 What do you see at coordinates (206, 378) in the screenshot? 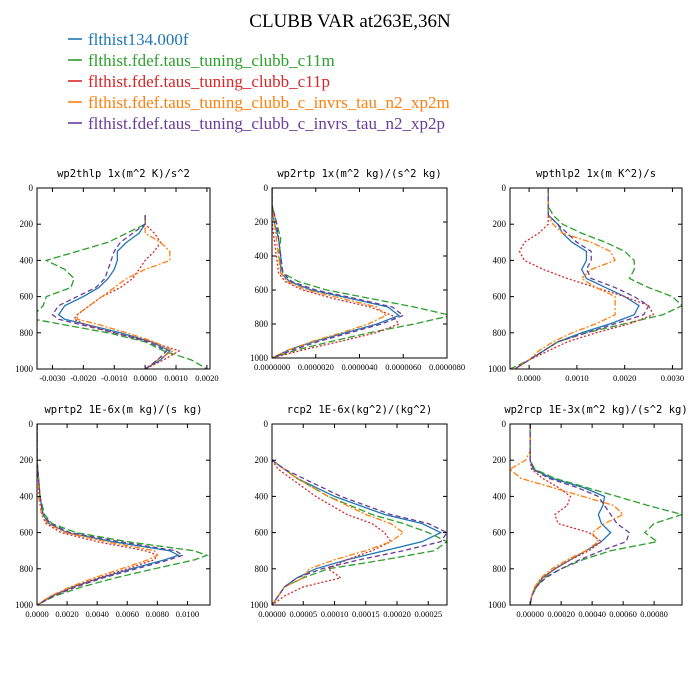
I see `x-tick-label: 0.0020` at bounding box center [206, 378].